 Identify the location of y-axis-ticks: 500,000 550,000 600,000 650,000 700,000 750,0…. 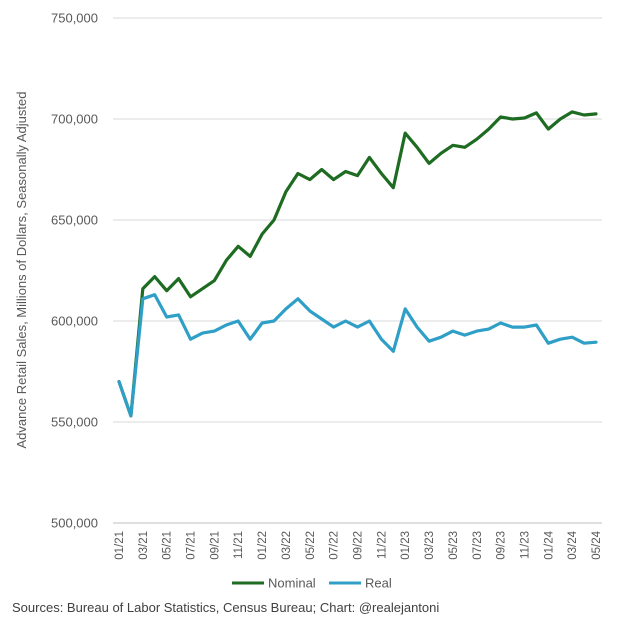
(74, 271).